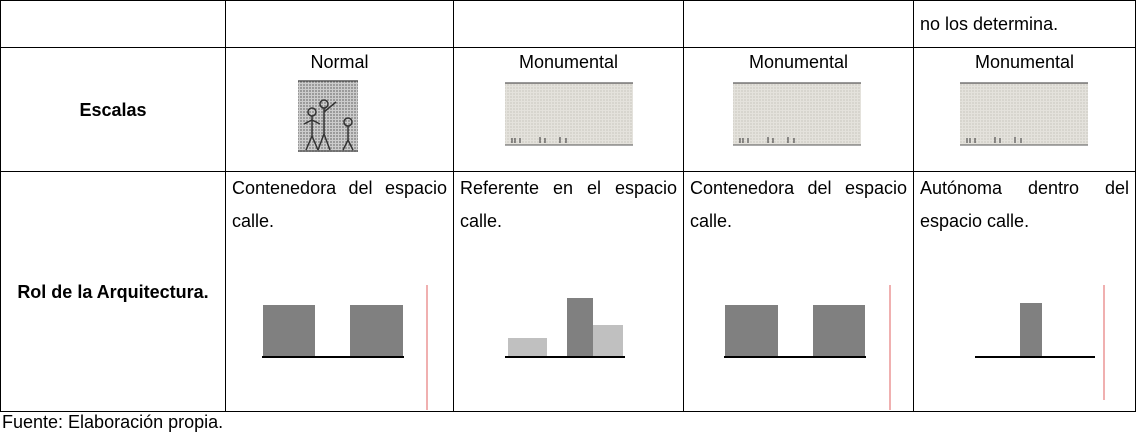  What do you see at coordinates (113, 109) in the screenshot?
I see `row-label: Escalas` at bounding box center [113, 109].